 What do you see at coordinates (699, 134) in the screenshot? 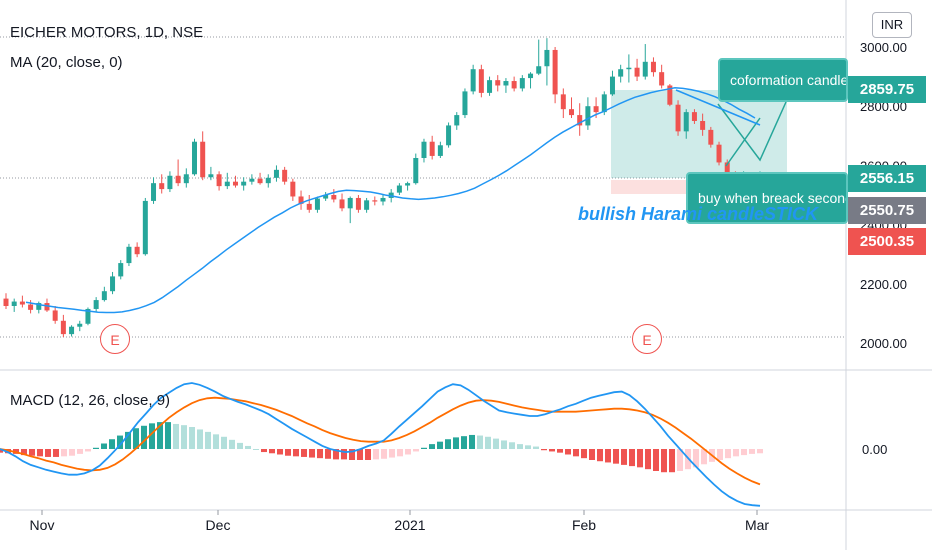
I see `pattern-target-zone` at bounding box center [699, 134].